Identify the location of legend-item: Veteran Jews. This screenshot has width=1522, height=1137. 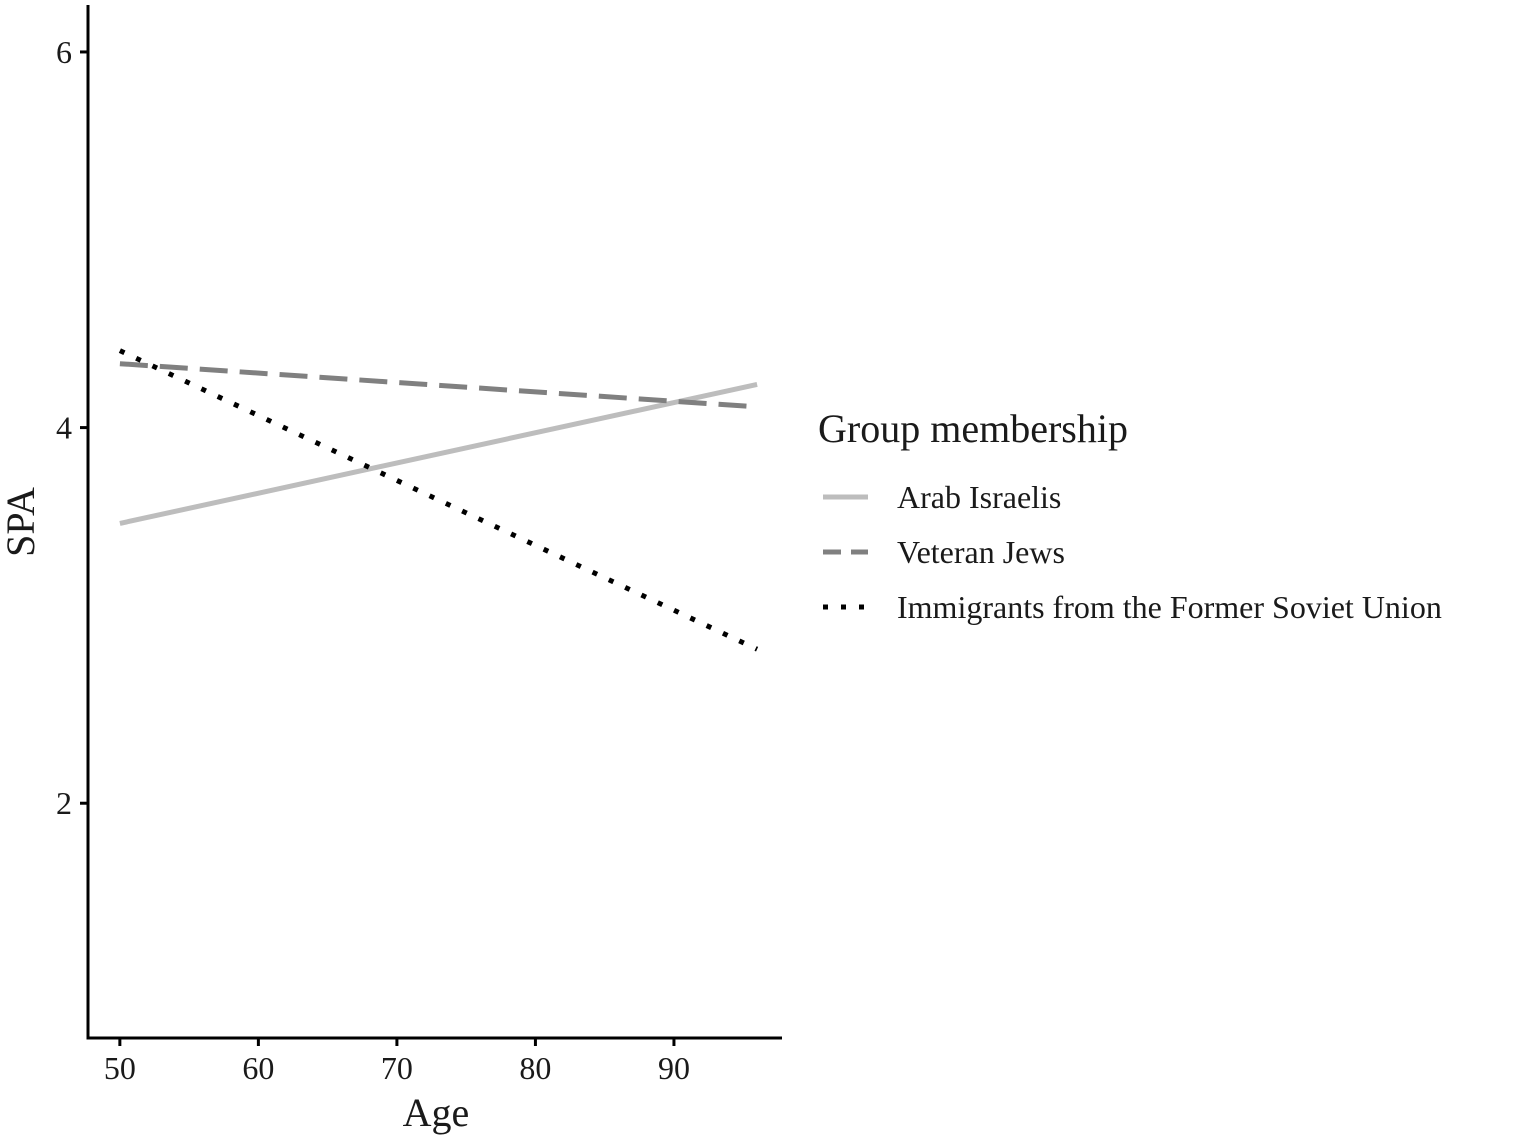
(944, 552).